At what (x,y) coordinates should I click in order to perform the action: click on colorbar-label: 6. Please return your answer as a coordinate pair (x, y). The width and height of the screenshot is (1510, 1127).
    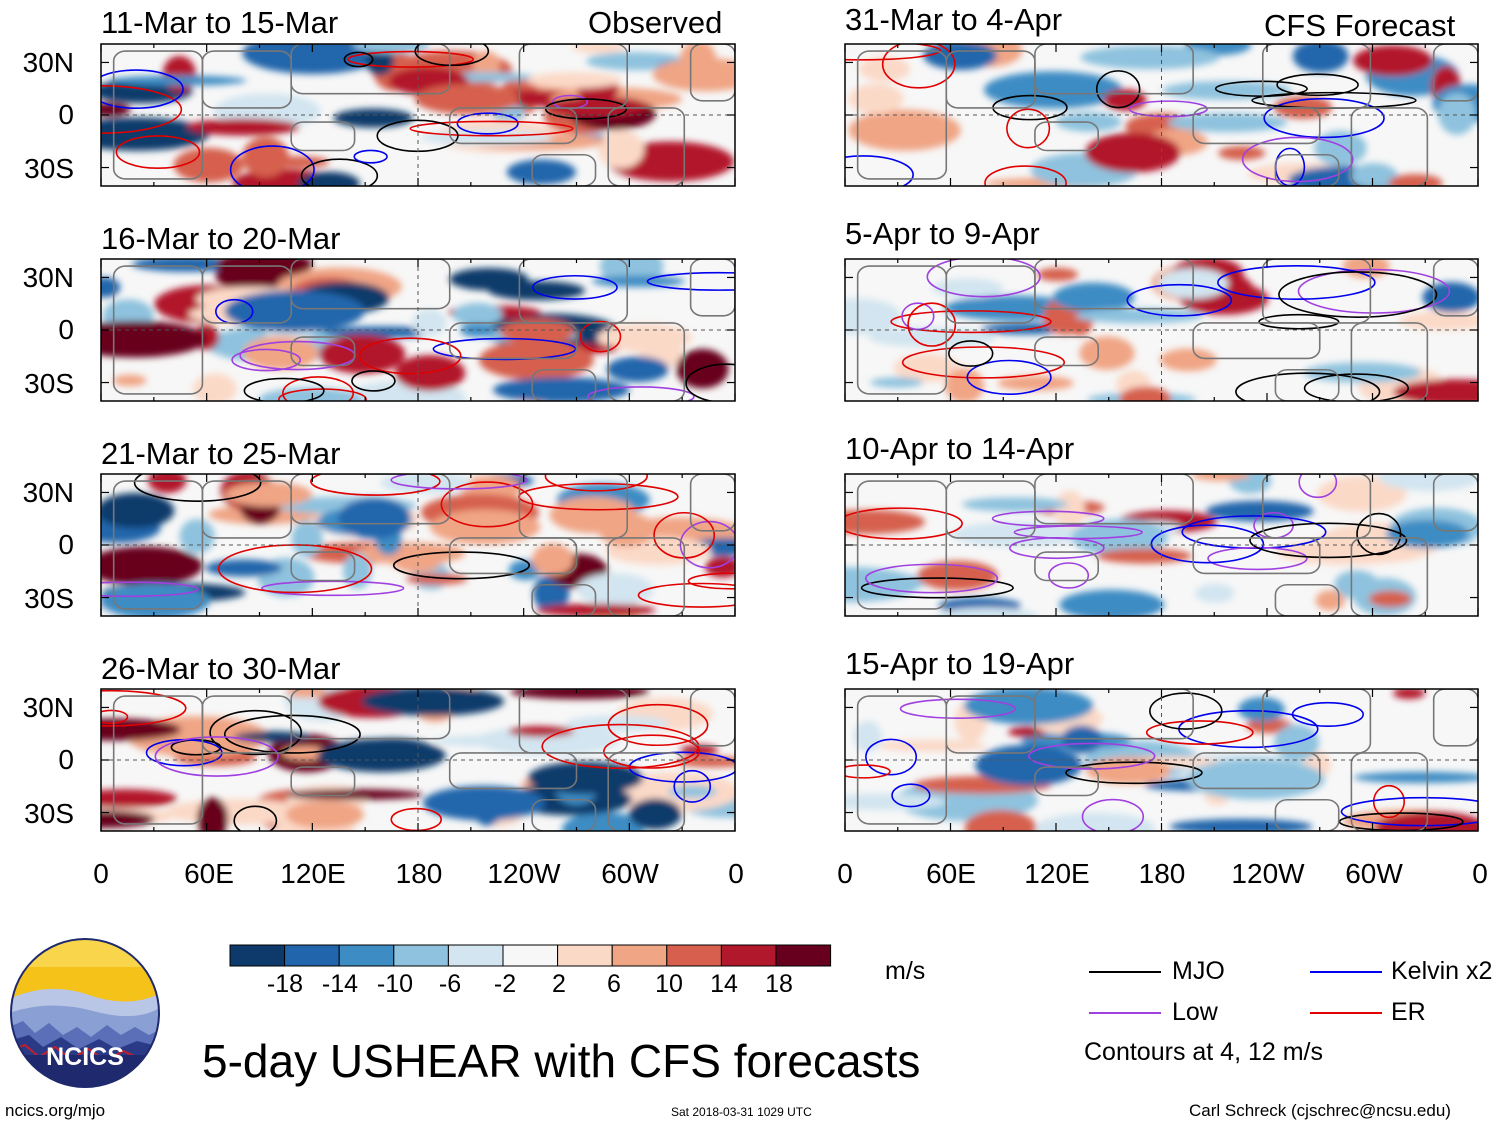
    Looking at the image, I should click on (614, 984).